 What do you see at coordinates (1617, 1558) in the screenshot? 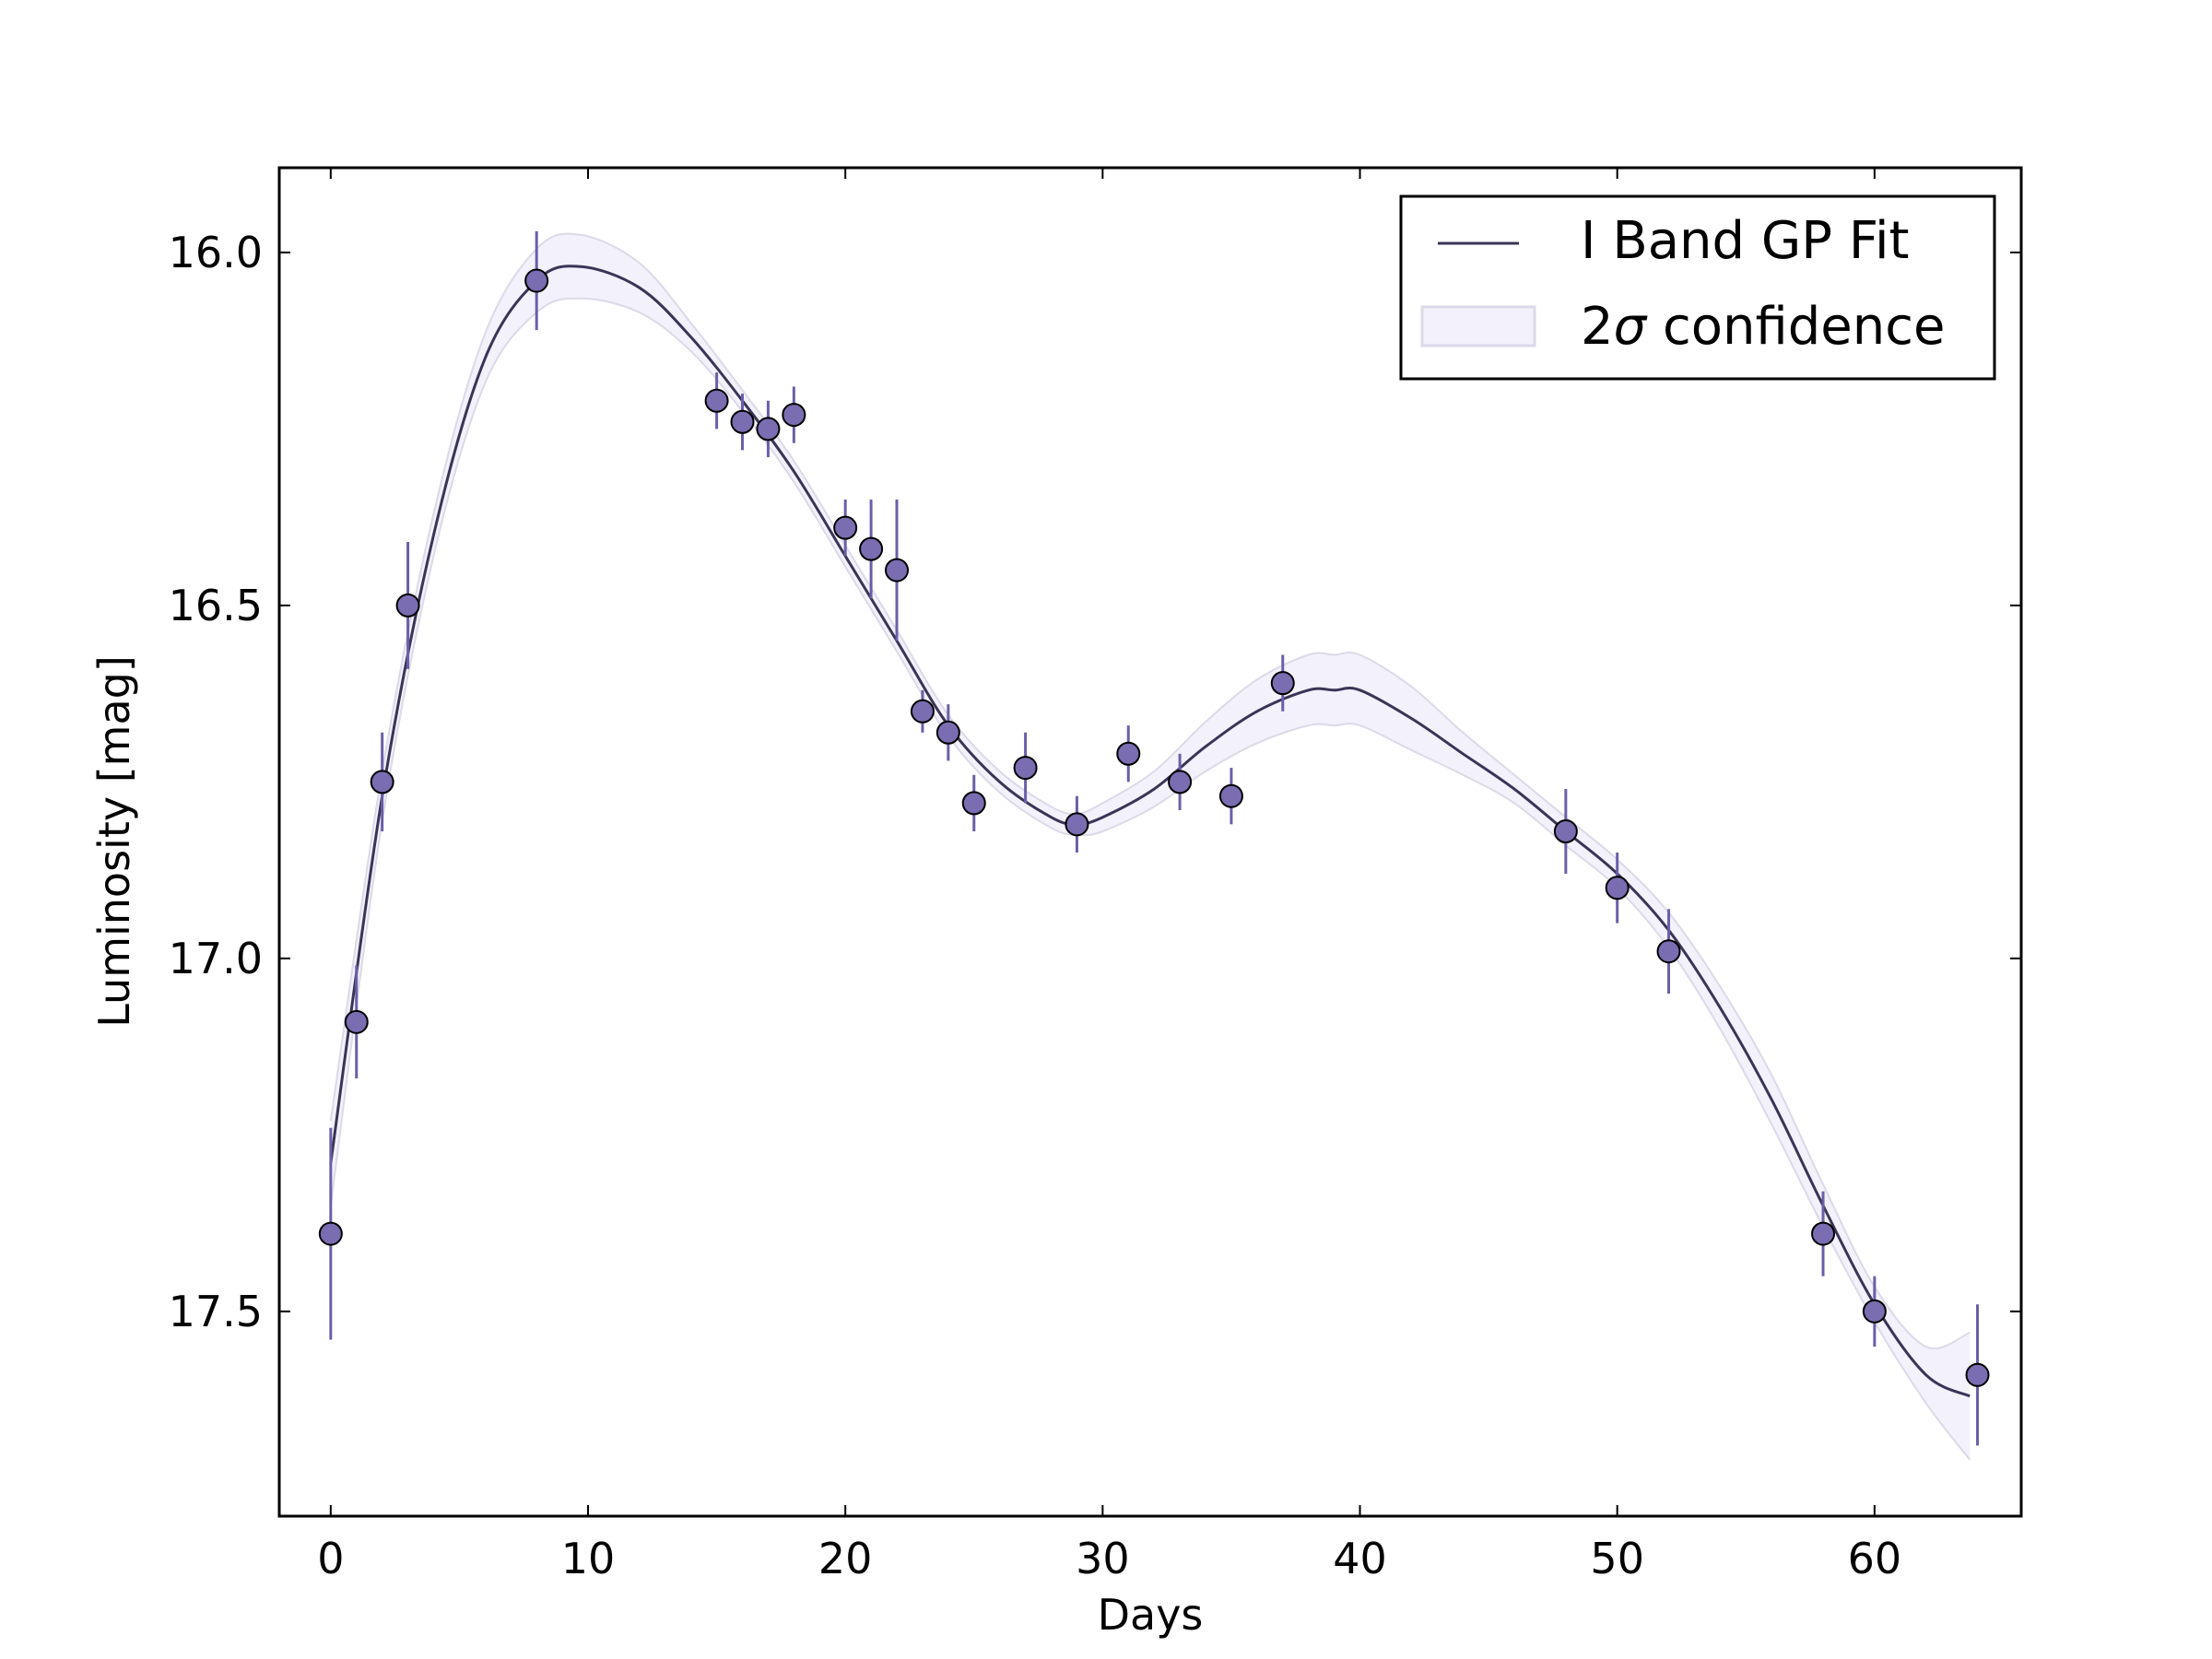
I see `x-tick-label: 50` at bounding box center [1617, 1558].